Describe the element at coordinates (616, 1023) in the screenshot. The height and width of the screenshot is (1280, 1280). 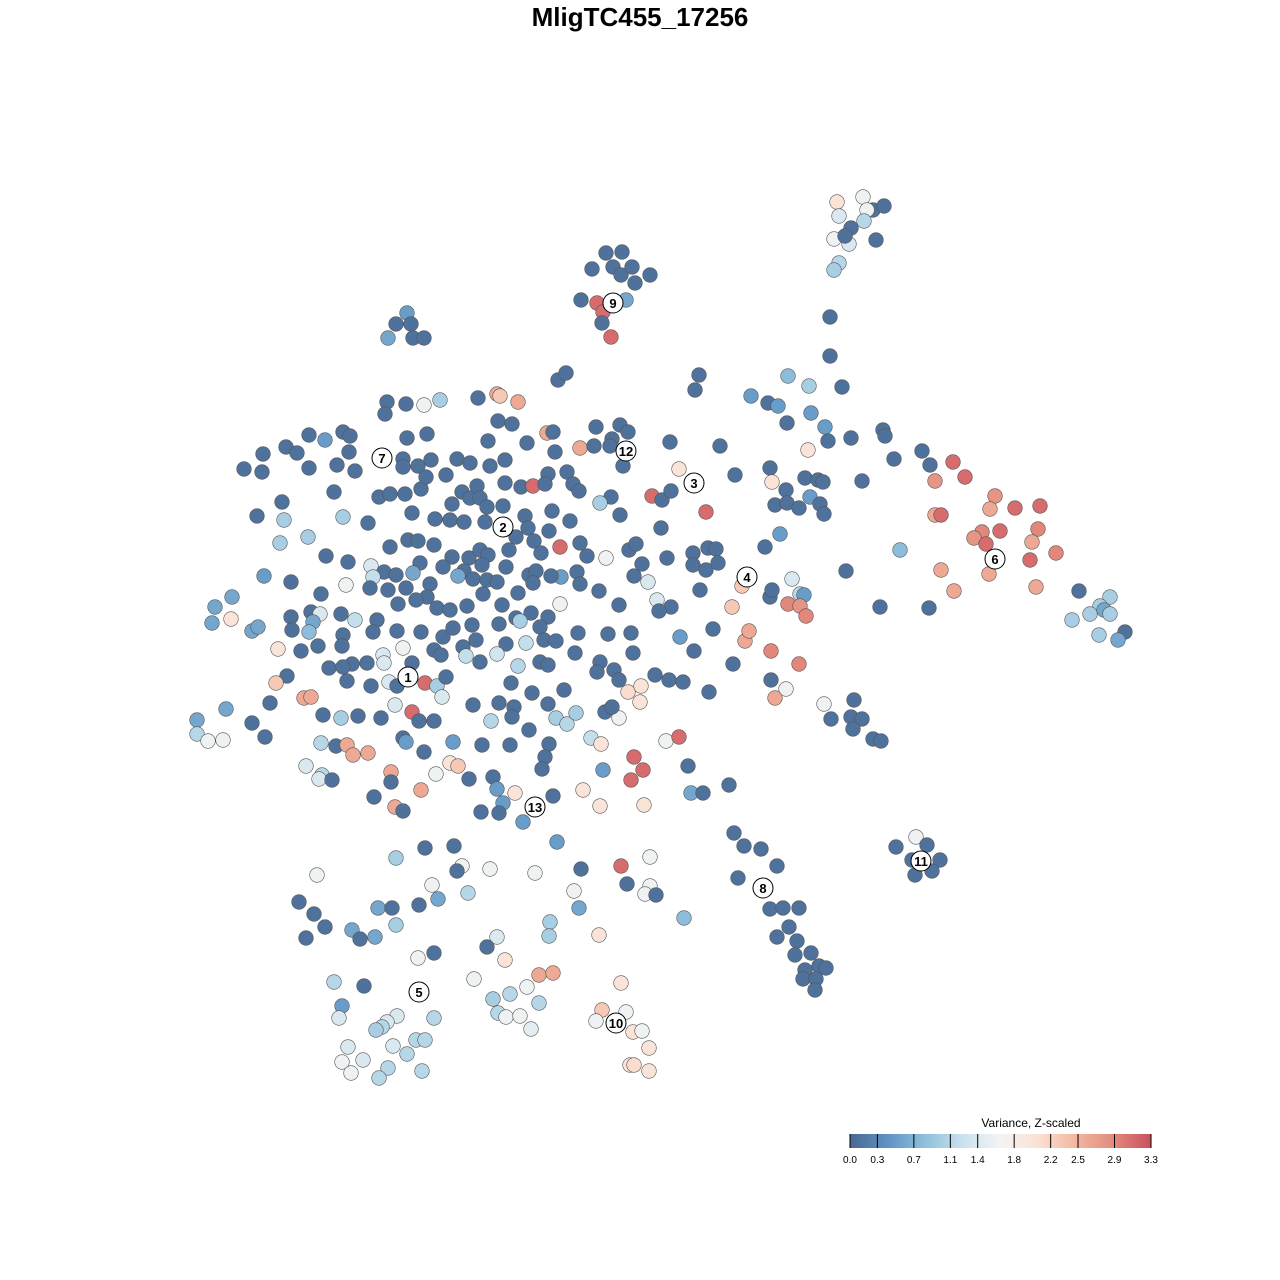
I see `cluster-label-text: 10` at that location.